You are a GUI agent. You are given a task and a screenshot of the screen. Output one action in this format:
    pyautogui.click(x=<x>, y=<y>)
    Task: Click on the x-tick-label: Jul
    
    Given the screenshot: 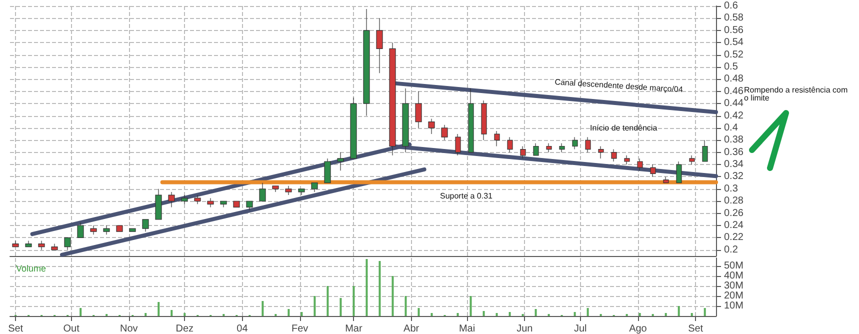 What is the action you would take?
    pyautogui.click(x=580, y=329)
    